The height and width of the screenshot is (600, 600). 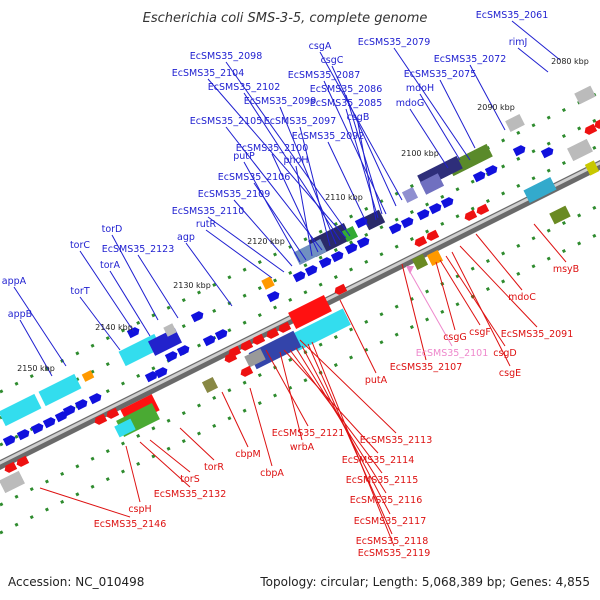 I want to click on kbp-tick-label: 2140 kbp, so click(x=114, y=327).